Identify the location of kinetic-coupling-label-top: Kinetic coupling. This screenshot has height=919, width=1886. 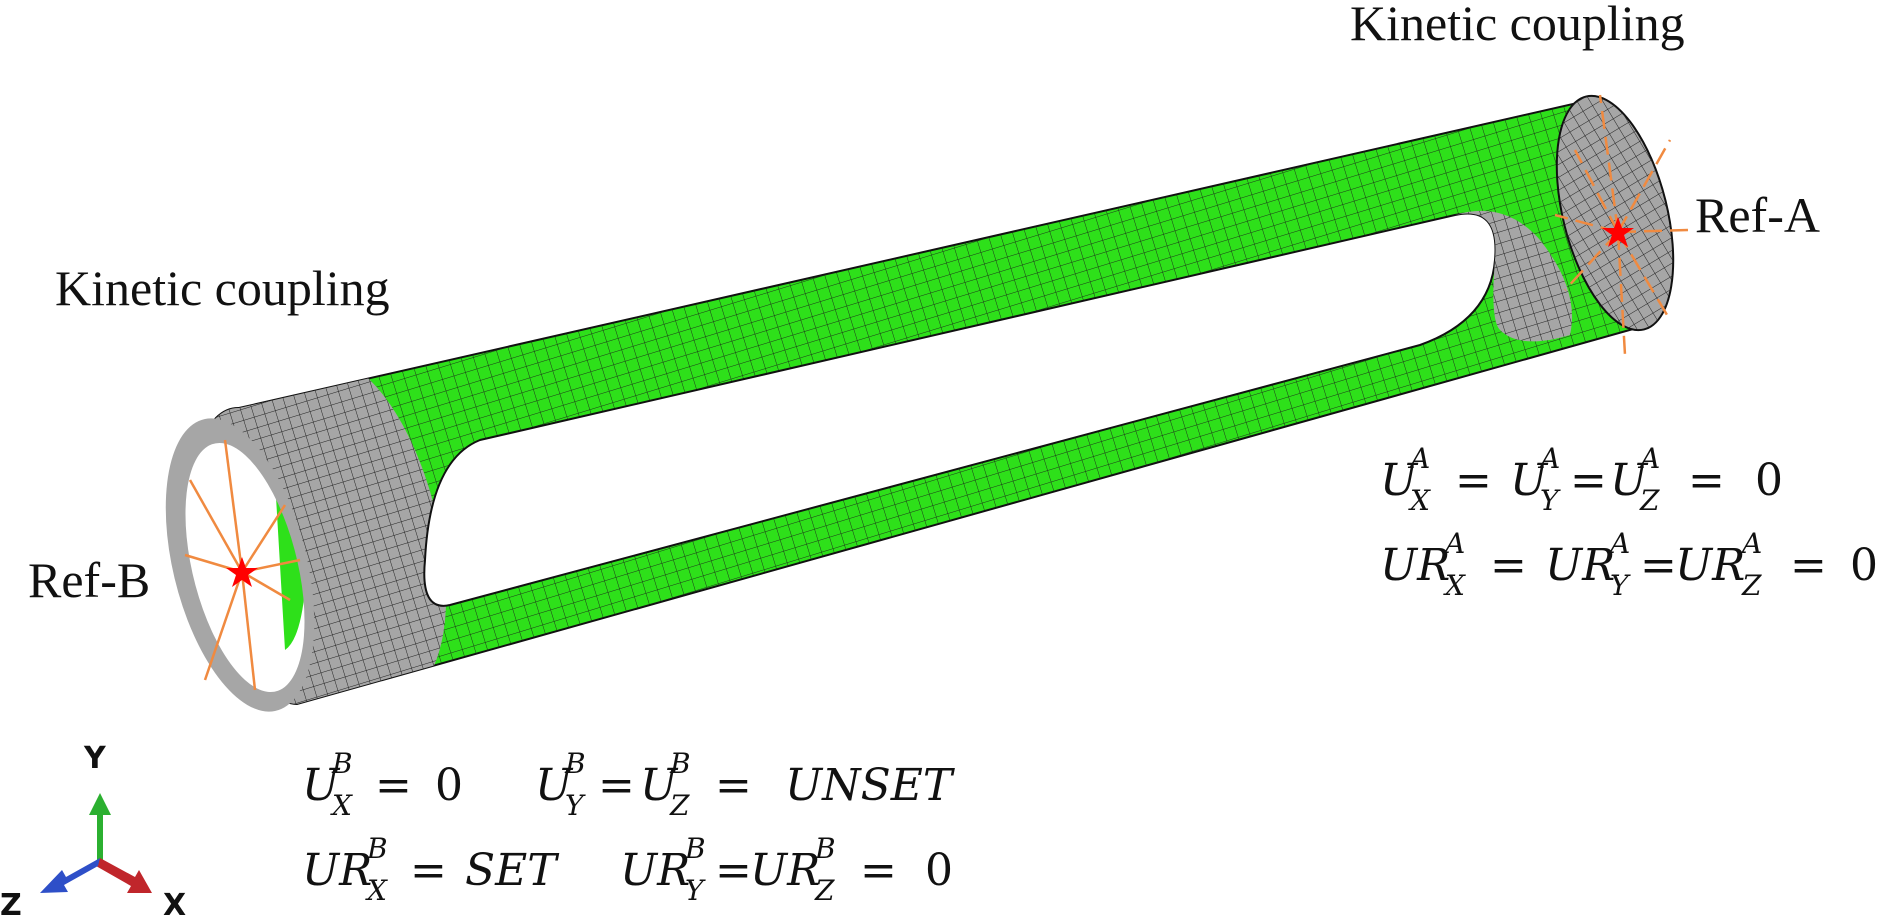
(1517, 25).